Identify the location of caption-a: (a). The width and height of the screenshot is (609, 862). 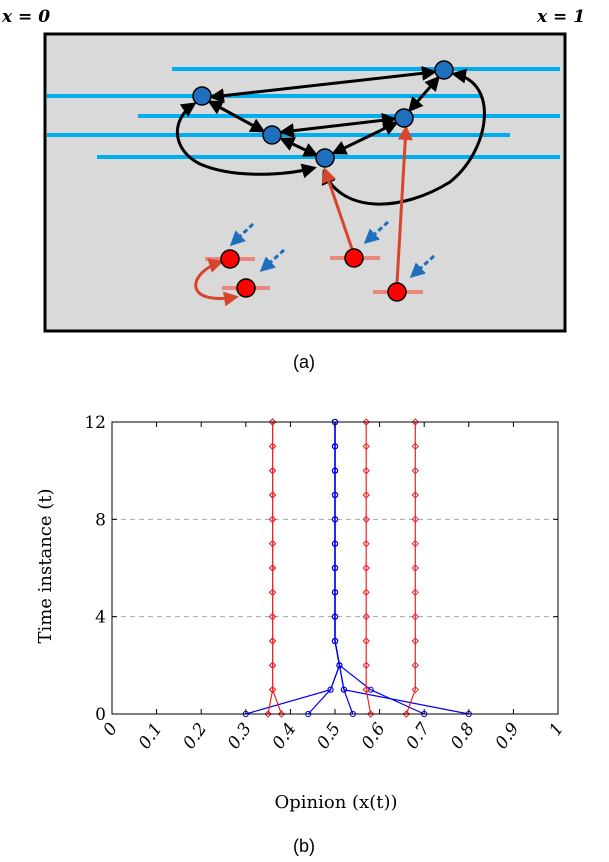
(304, 362).